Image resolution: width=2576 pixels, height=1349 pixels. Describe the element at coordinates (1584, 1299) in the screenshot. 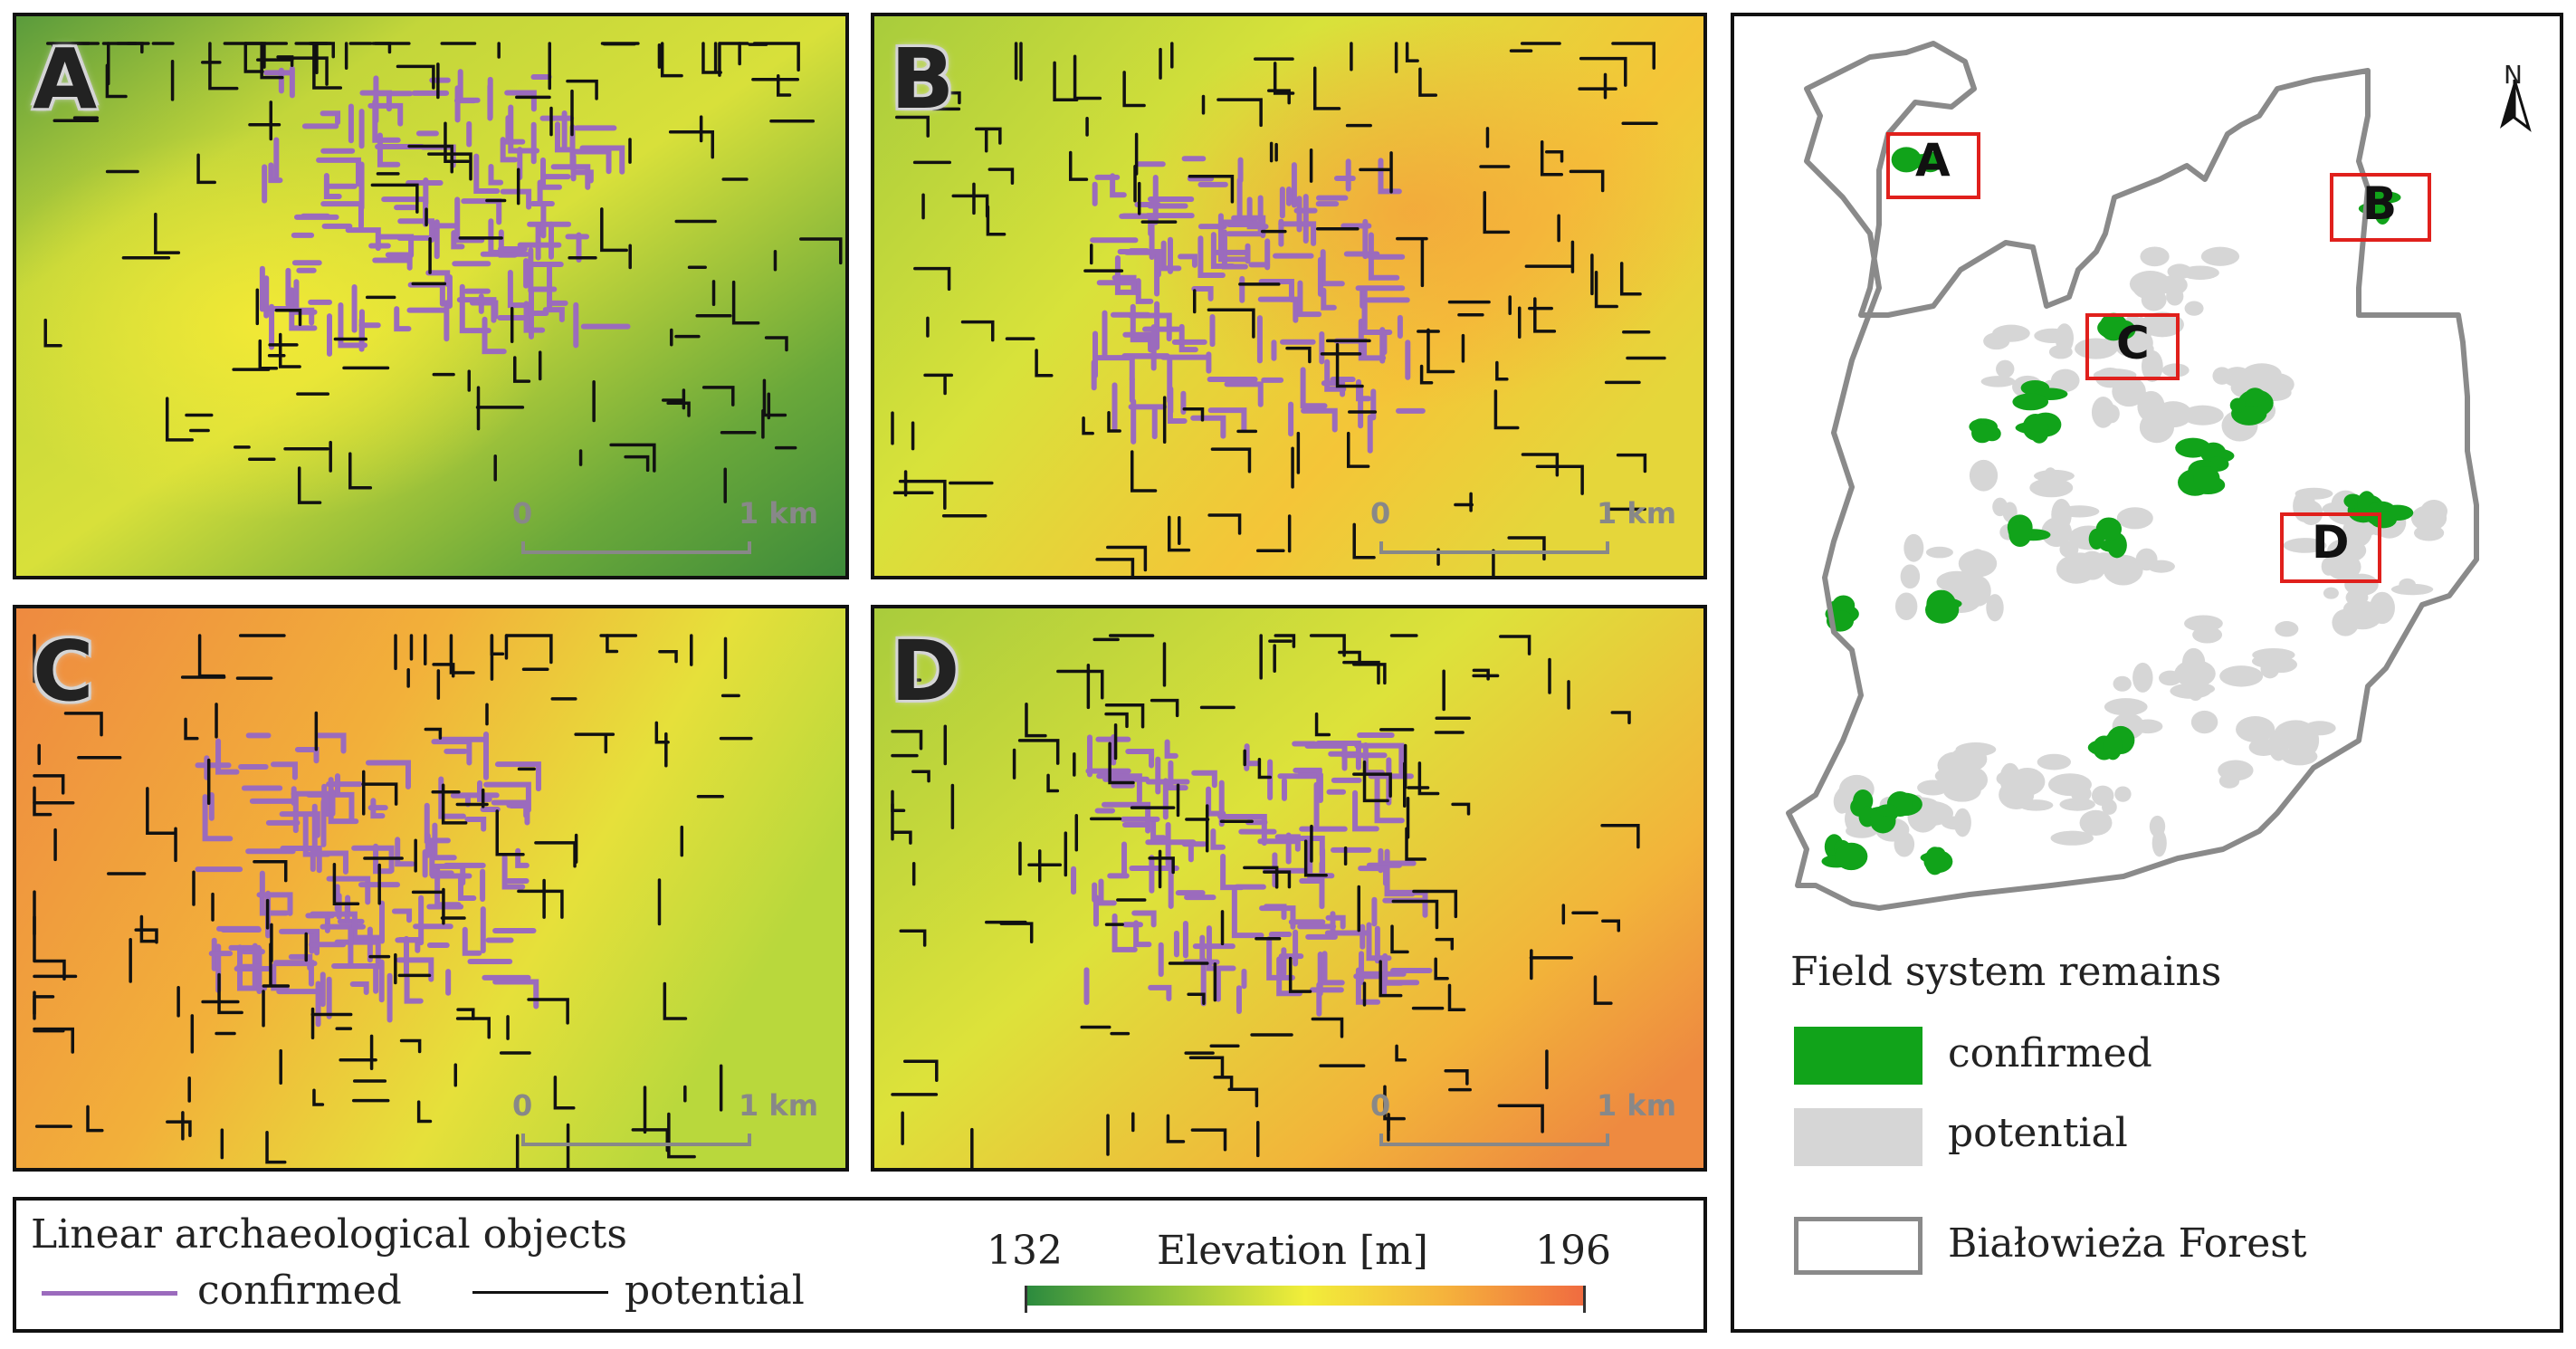

I see `ramp-tick-right` at that location.